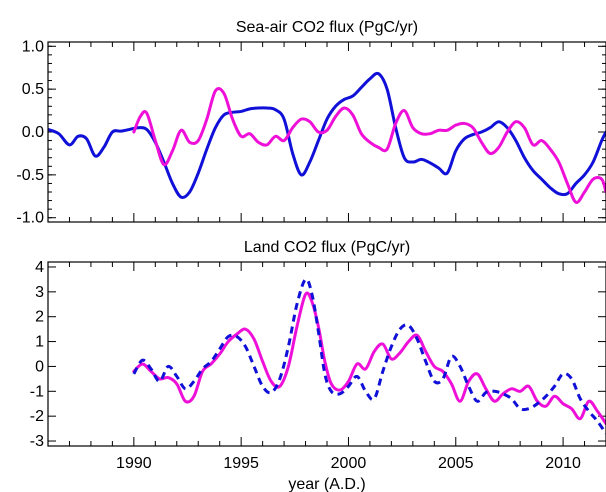 The width and height of the screenshot is (606, 492). Describe the element at coordinates (327, 27) in the screenshot. I see `sea-air-title: Sea-air CO2 flux (PgC/yr)` at that location.